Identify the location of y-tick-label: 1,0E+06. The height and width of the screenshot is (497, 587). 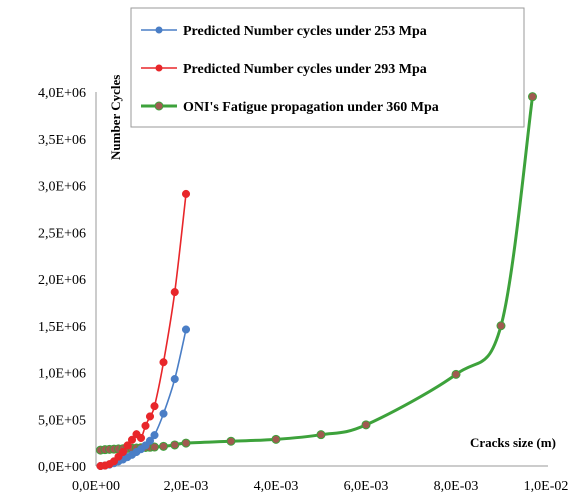
(62, 374).